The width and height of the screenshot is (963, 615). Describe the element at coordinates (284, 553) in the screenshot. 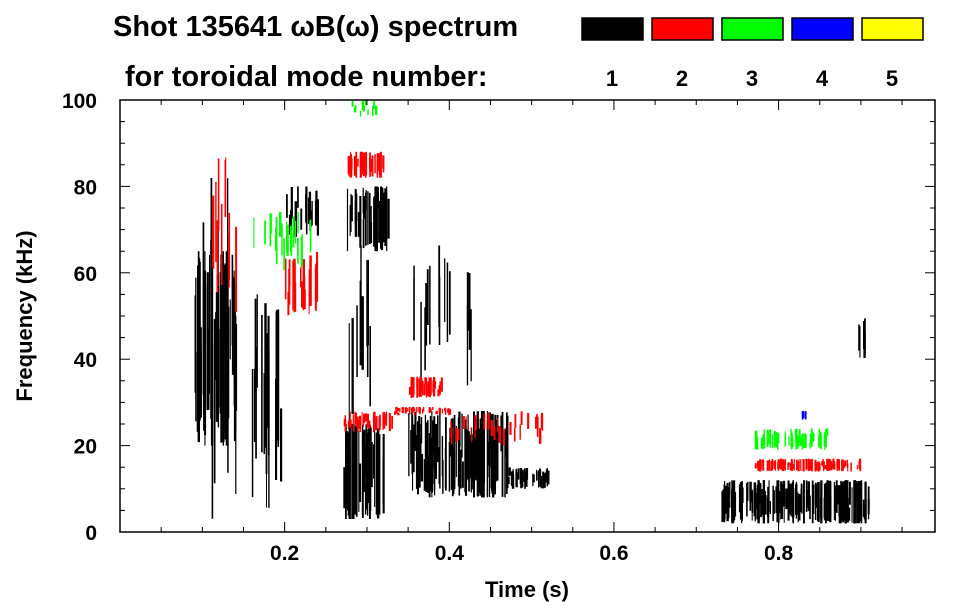

I see `x-tick-label: 0.2` at that location.